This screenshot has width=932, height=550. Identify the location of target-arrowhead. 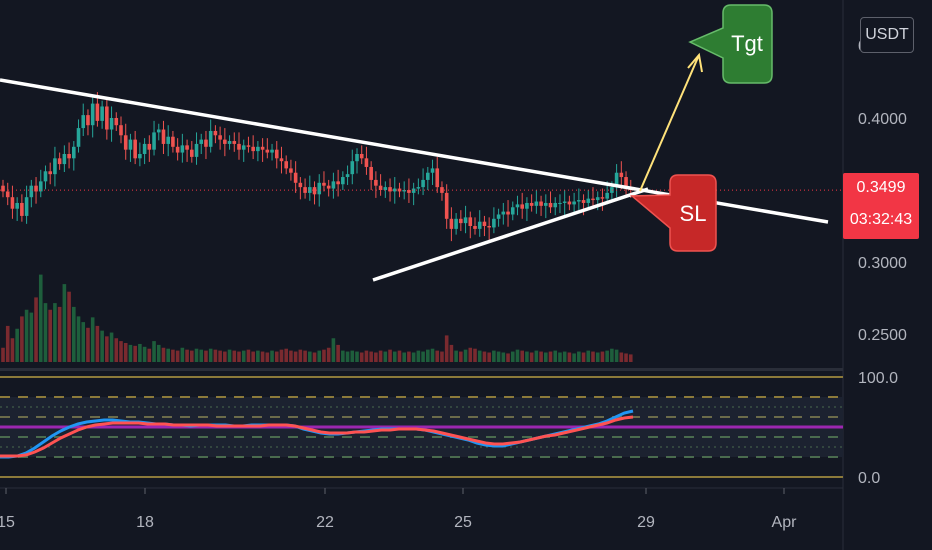
(695, 62).